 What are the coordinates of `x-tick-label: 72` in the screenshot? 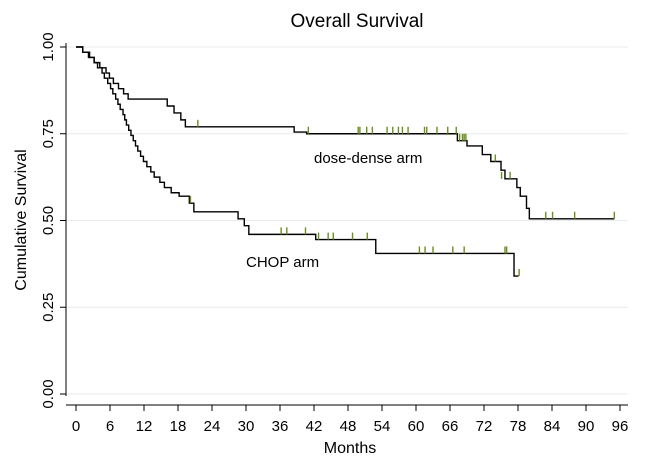 It's located at (484, 426).